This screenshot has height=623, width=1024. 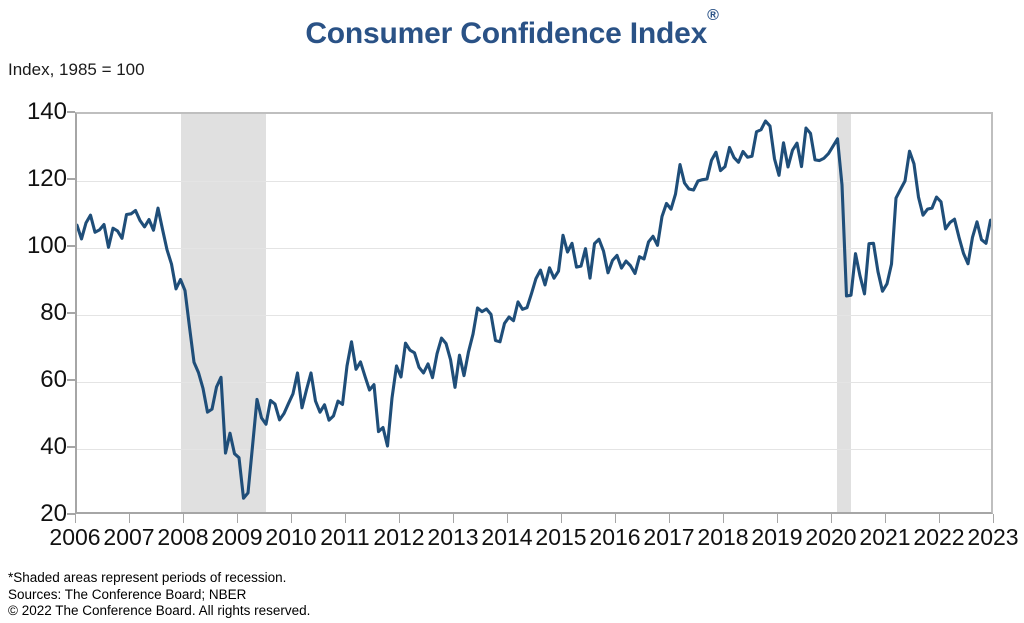 I want to click on x-axis-tick-label: 2009, so click(x=237, y=537).